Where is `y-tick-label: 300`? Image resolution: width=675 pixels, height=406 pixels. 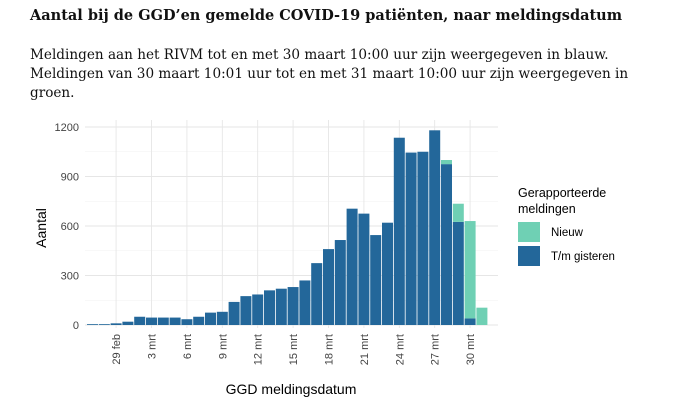 y-tick-label: 300 is located at coordinates (70, 277).